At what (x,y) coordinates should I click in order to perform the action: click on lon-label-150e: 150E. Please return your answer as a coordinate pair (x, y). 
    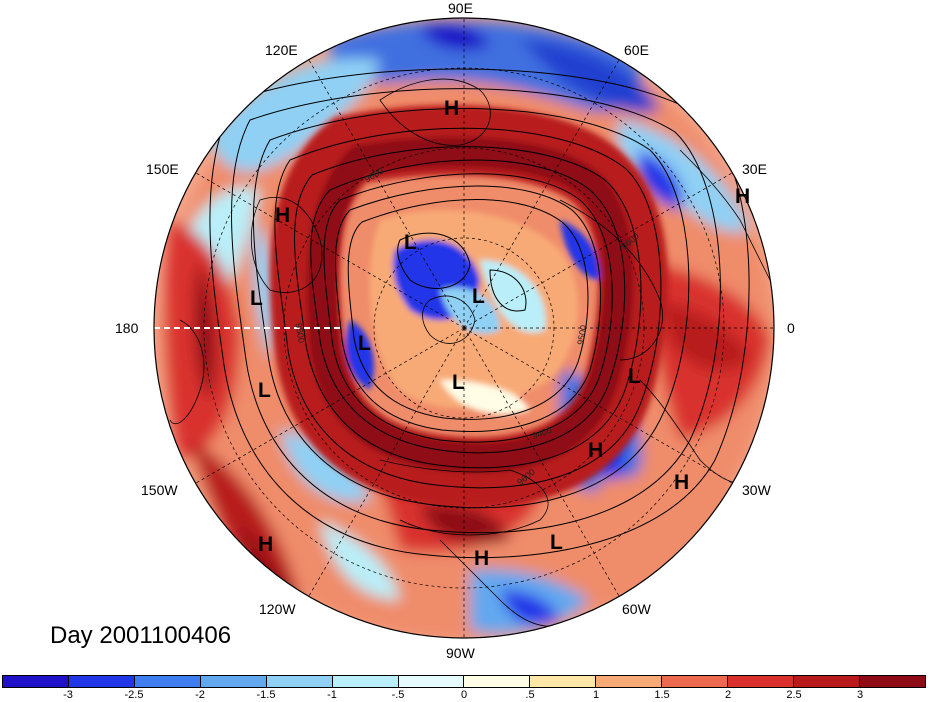
    Looking at the image, I should click on (162, 169).